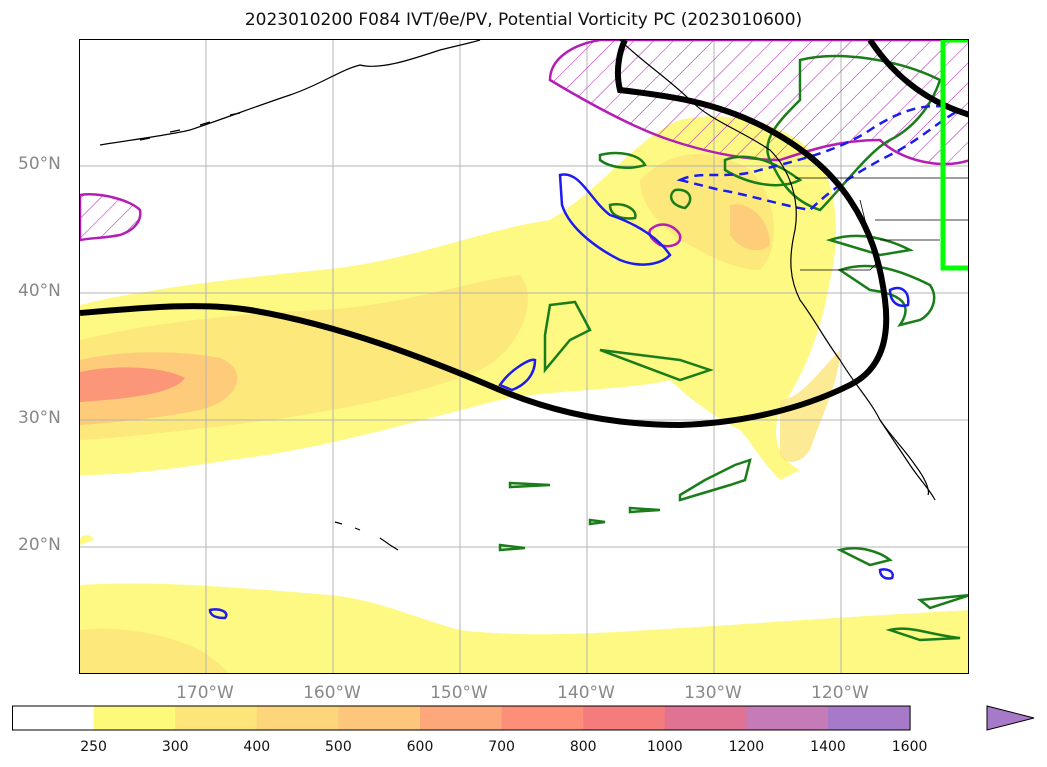 Image resolution: width=1047 pixels, height=767 pixels. I want to click on colorbar, so click(523, 718).